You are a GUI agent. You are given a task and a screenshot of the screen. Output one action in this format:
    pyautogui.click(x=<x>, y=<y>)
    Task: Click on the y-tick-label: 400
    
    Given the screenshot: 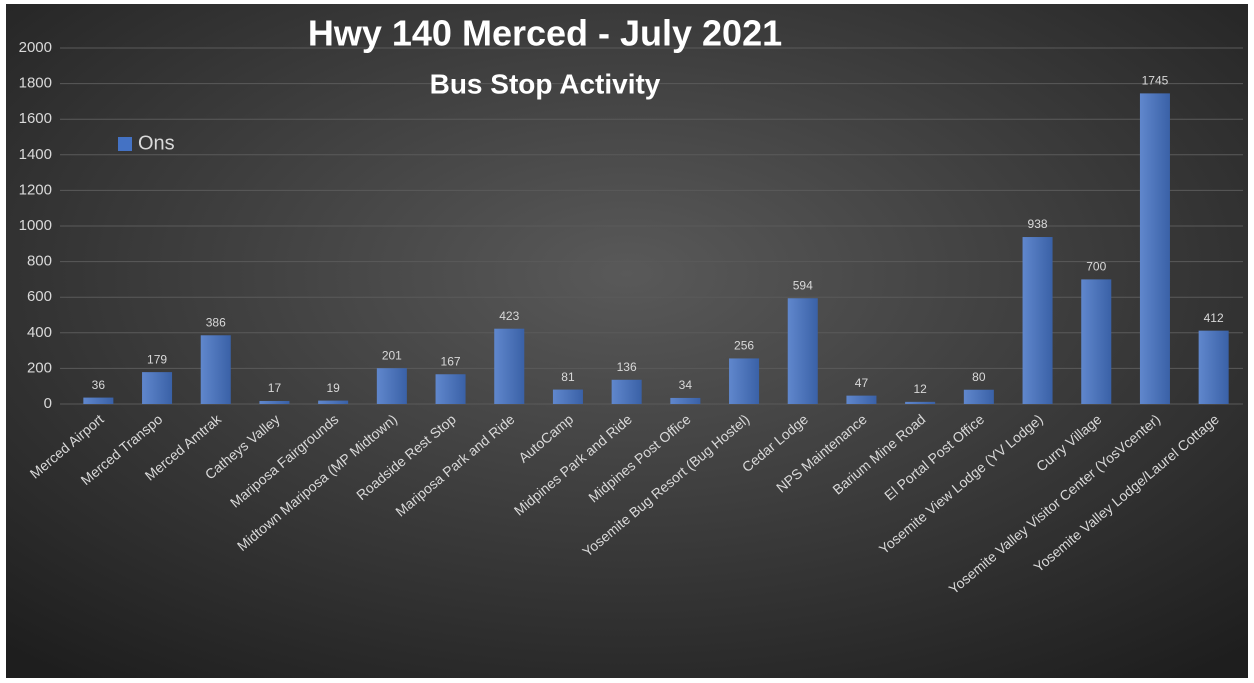 What is the action you would take?
    pyautogui.click(x=39, y=332)
    